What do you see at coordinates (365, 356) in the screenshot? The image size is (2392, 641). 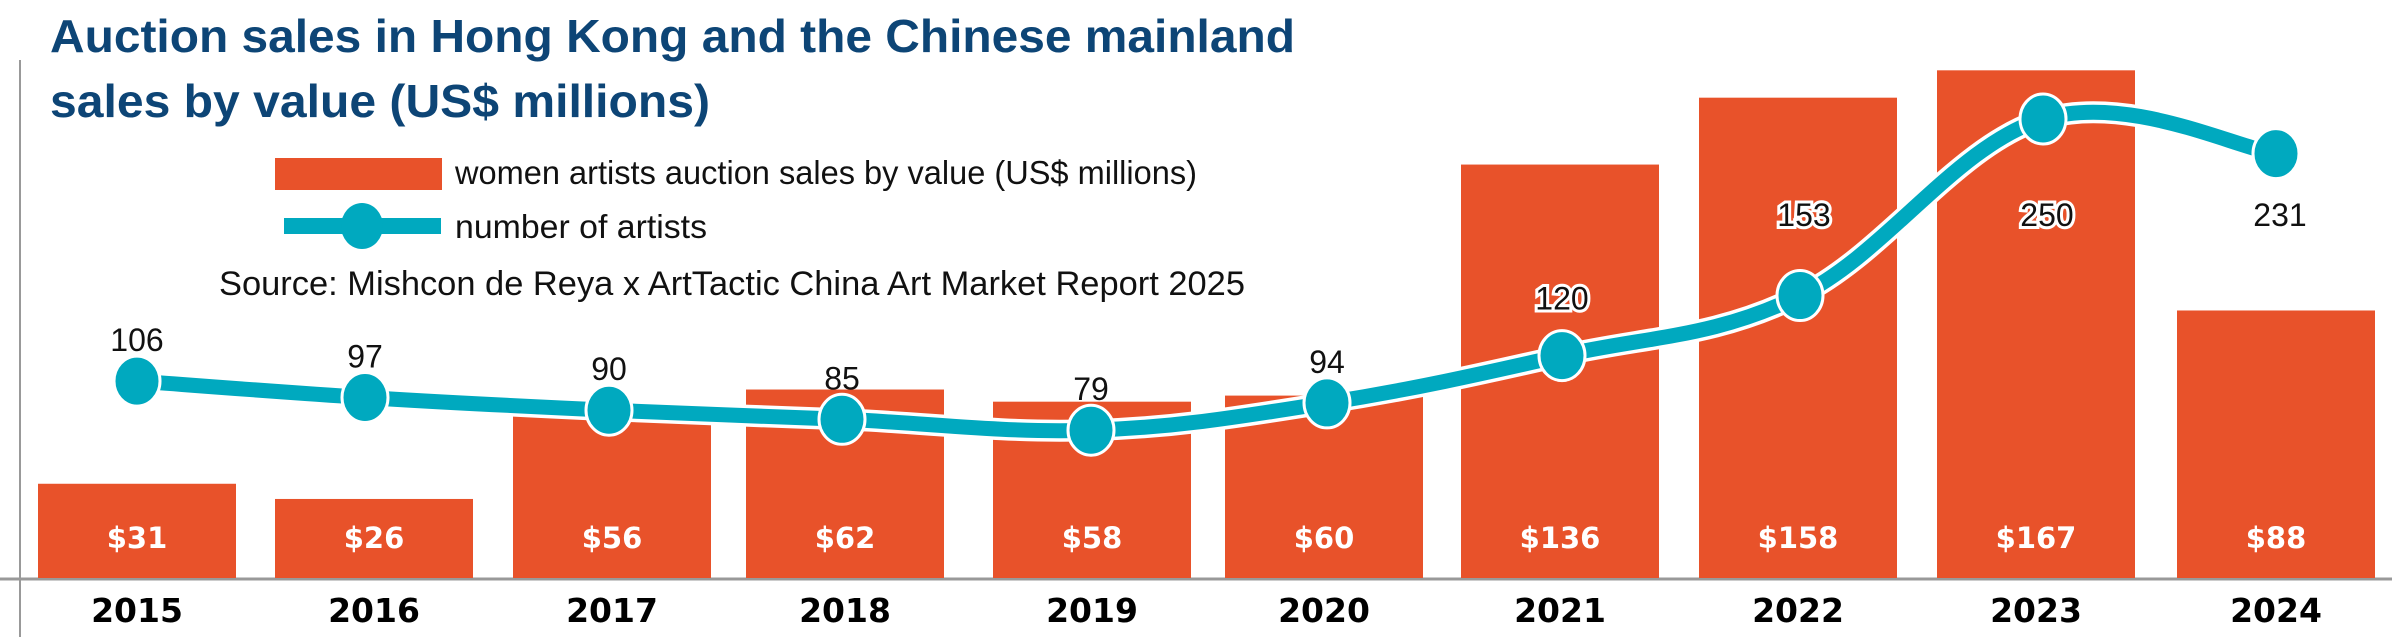 I see `point-value-label-2016: 97` at bounding box center [365, 356].